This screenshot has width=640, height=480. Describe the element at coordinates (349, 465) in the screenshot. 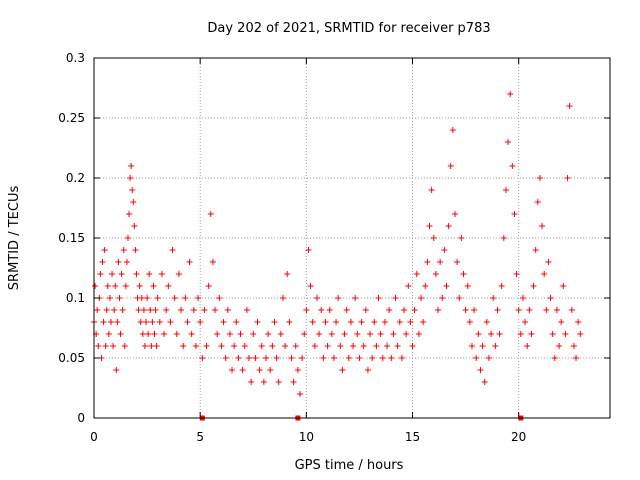

I see `x-axis-label: GPS time / hours` at that location.